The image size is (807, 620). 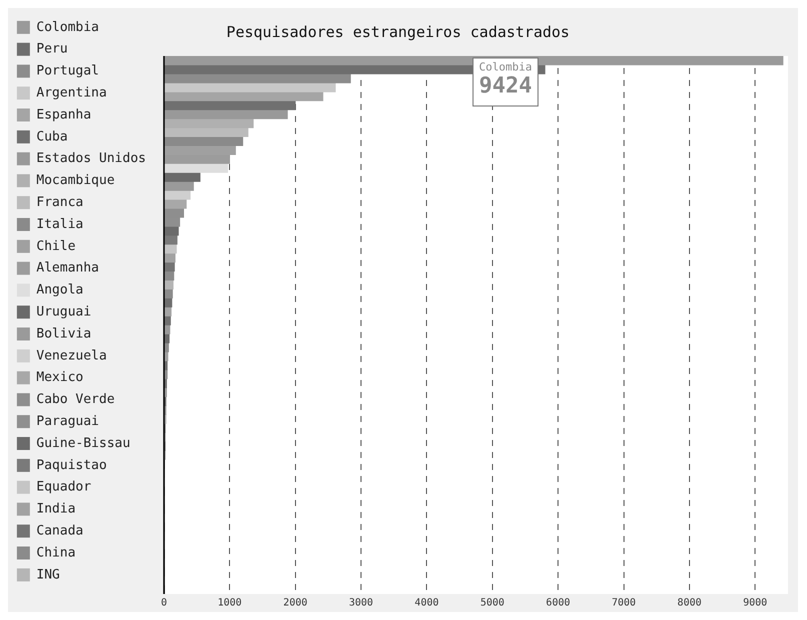 What do you see at coordinates (48, 574) in the screenshot?
I see `legend-label: ING` at bounding box center [48, 574].